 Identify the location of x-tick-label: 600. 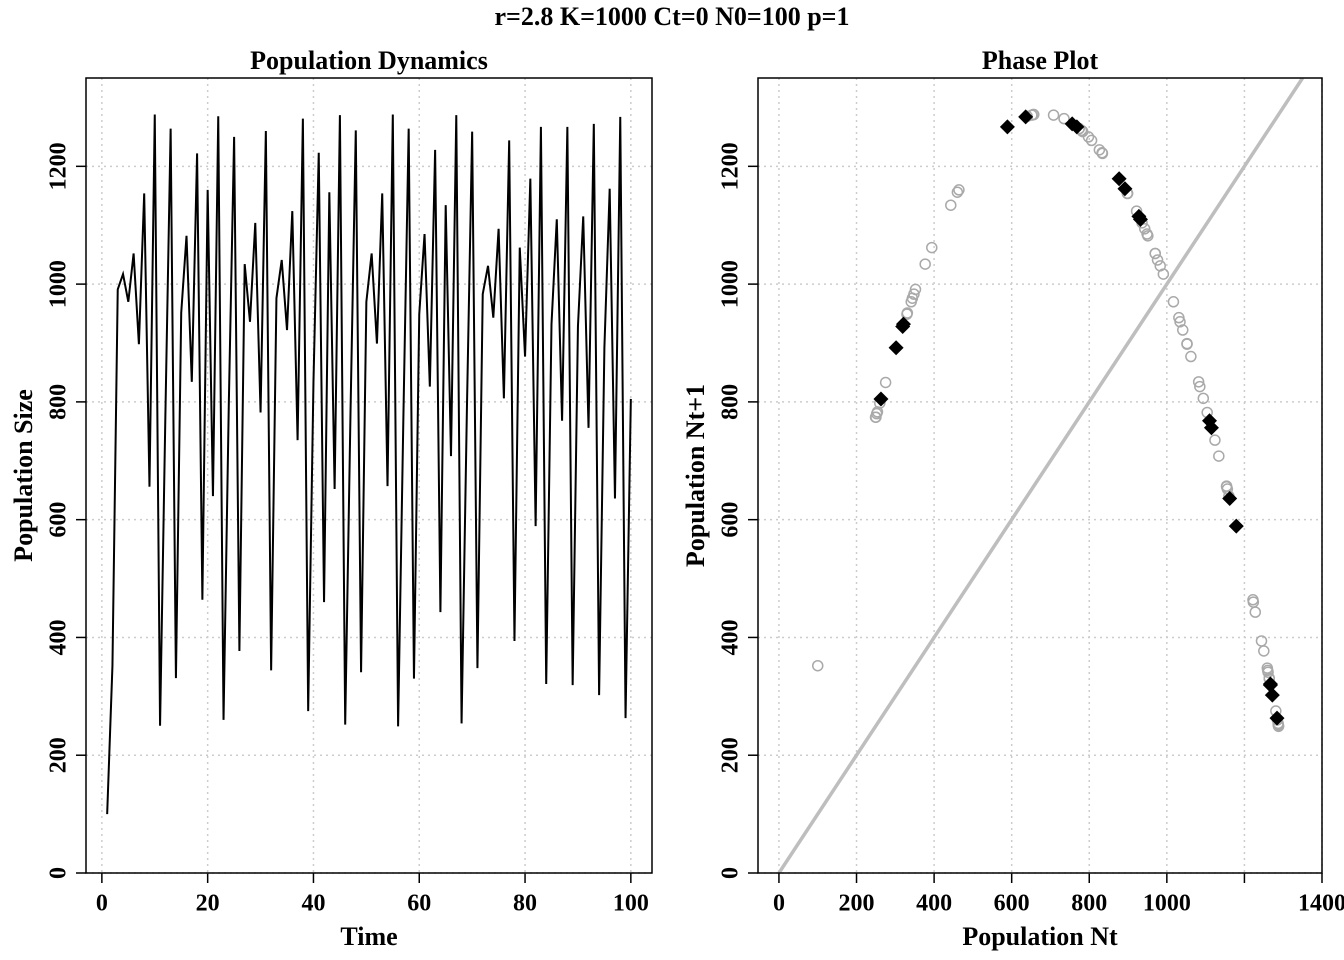
(1012, 904).